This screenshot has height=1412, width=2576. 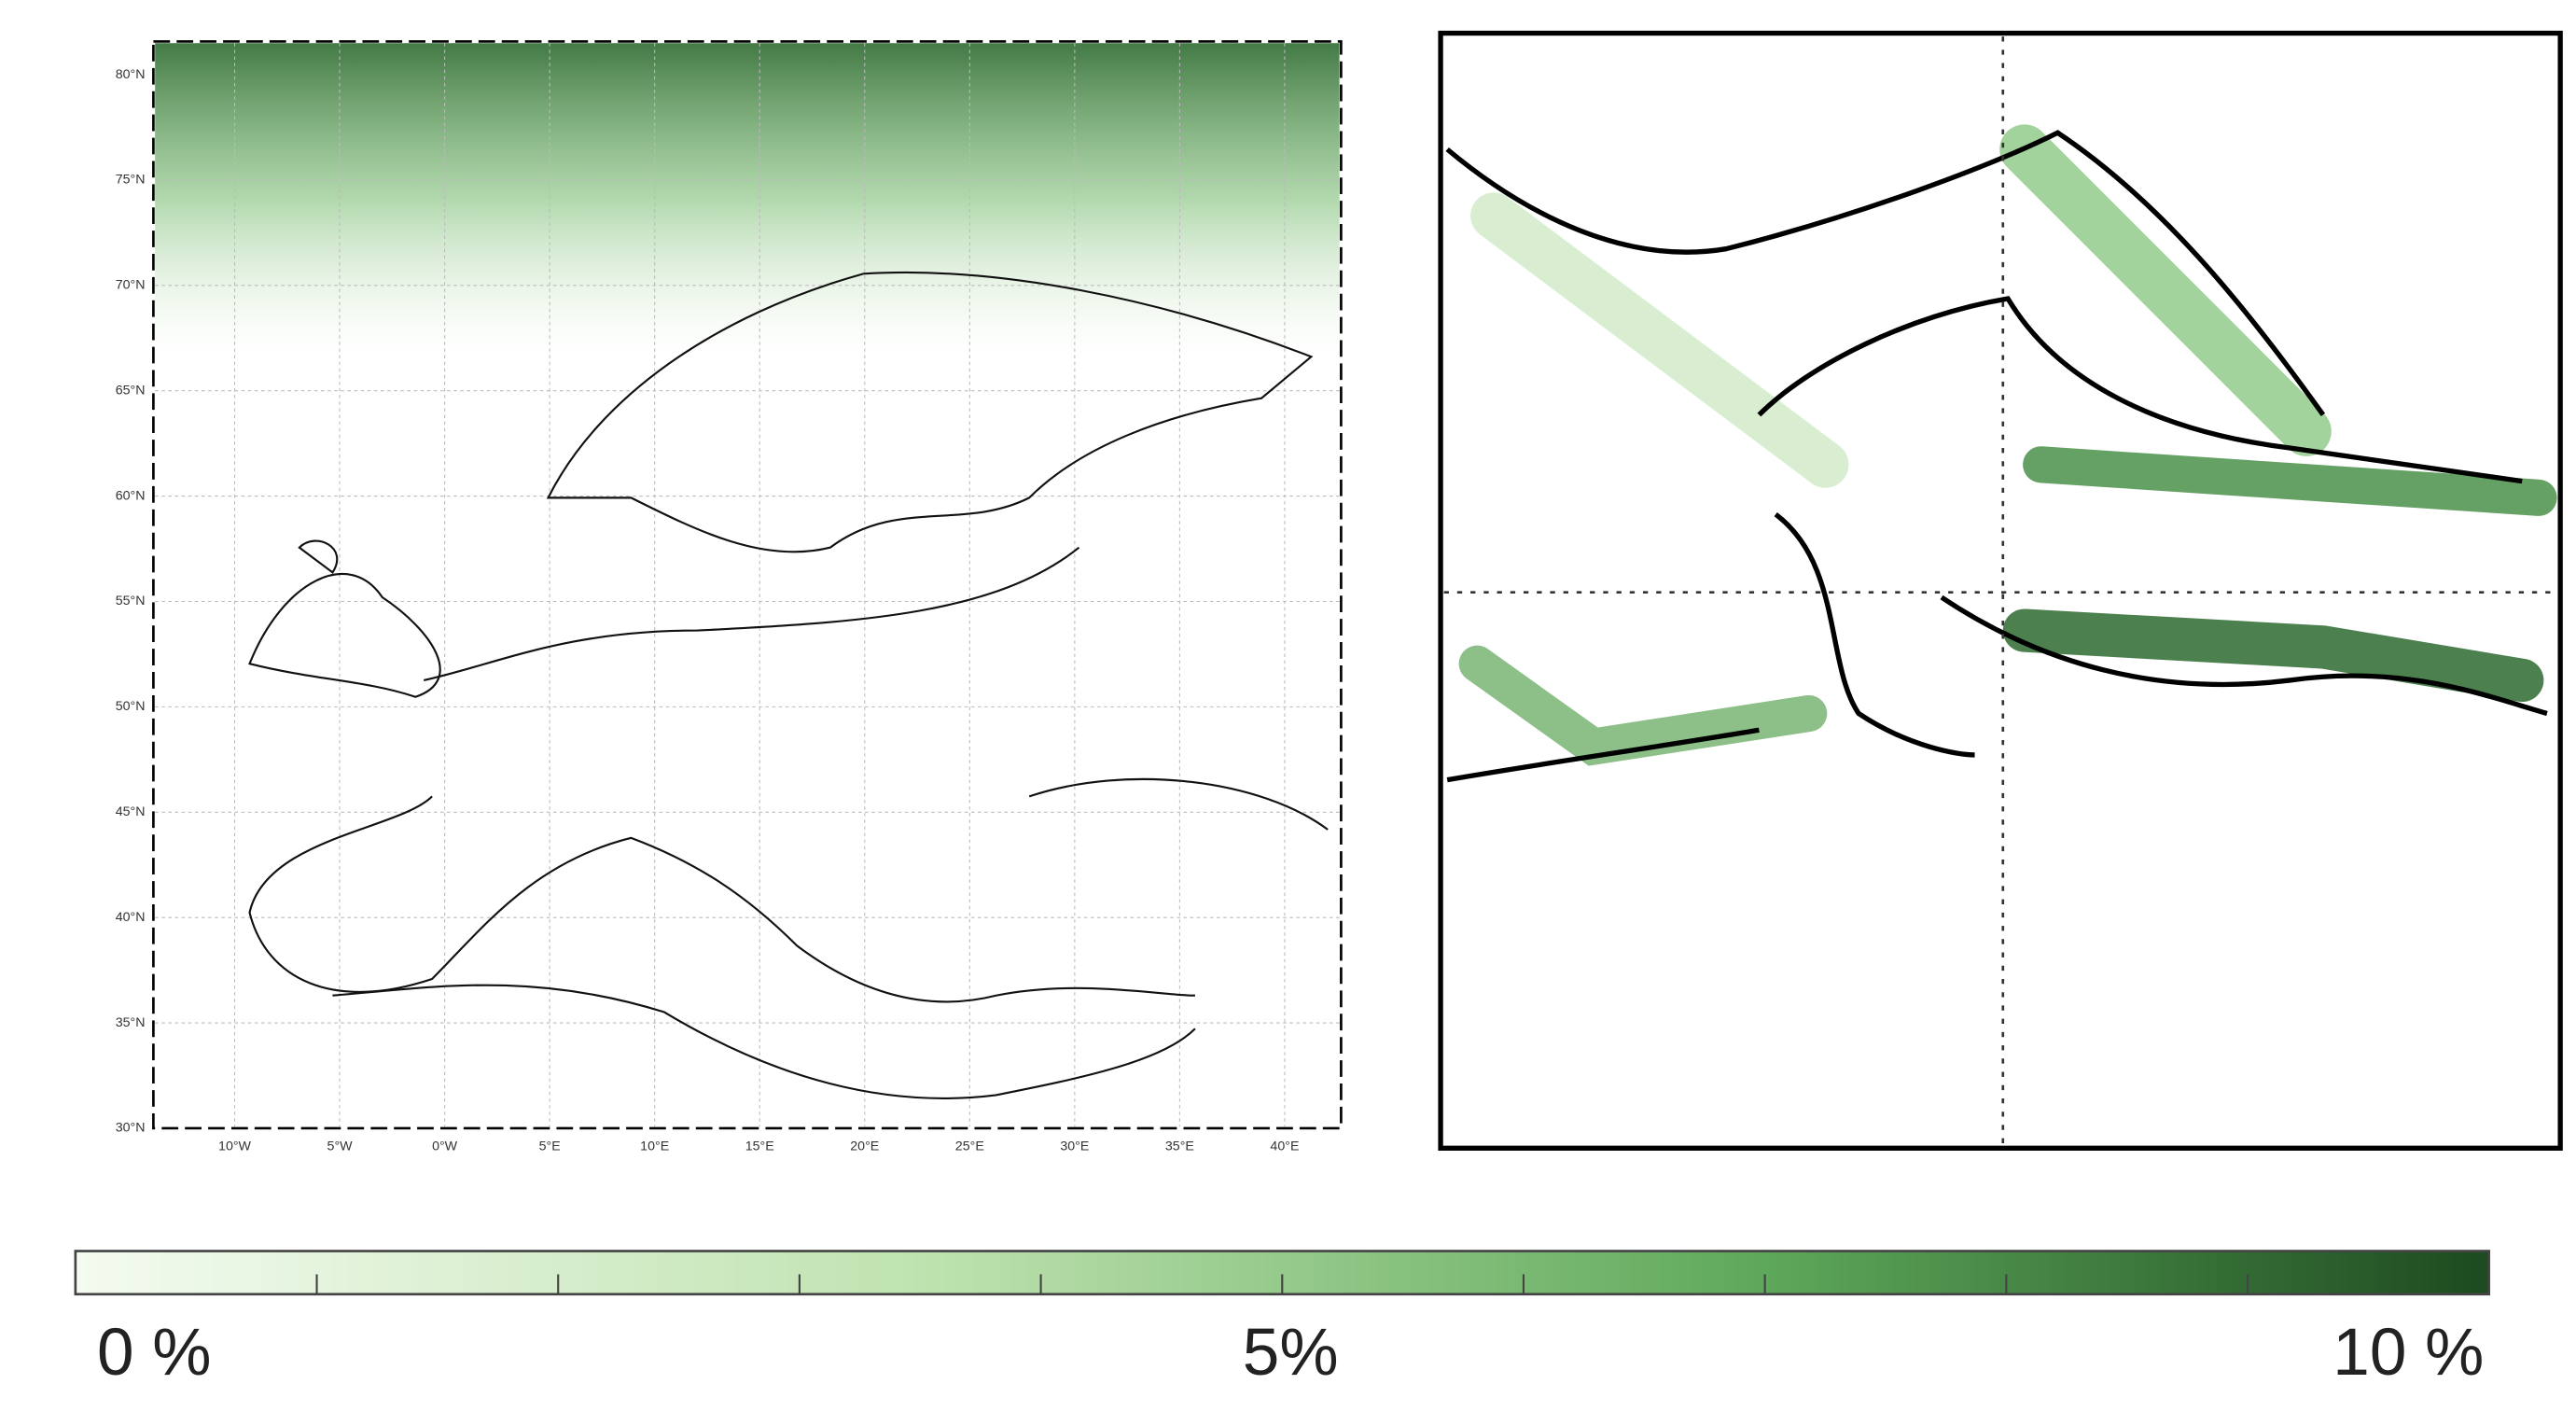 I want to click on lon-label: 0°W, so click(x=445, y=1146).